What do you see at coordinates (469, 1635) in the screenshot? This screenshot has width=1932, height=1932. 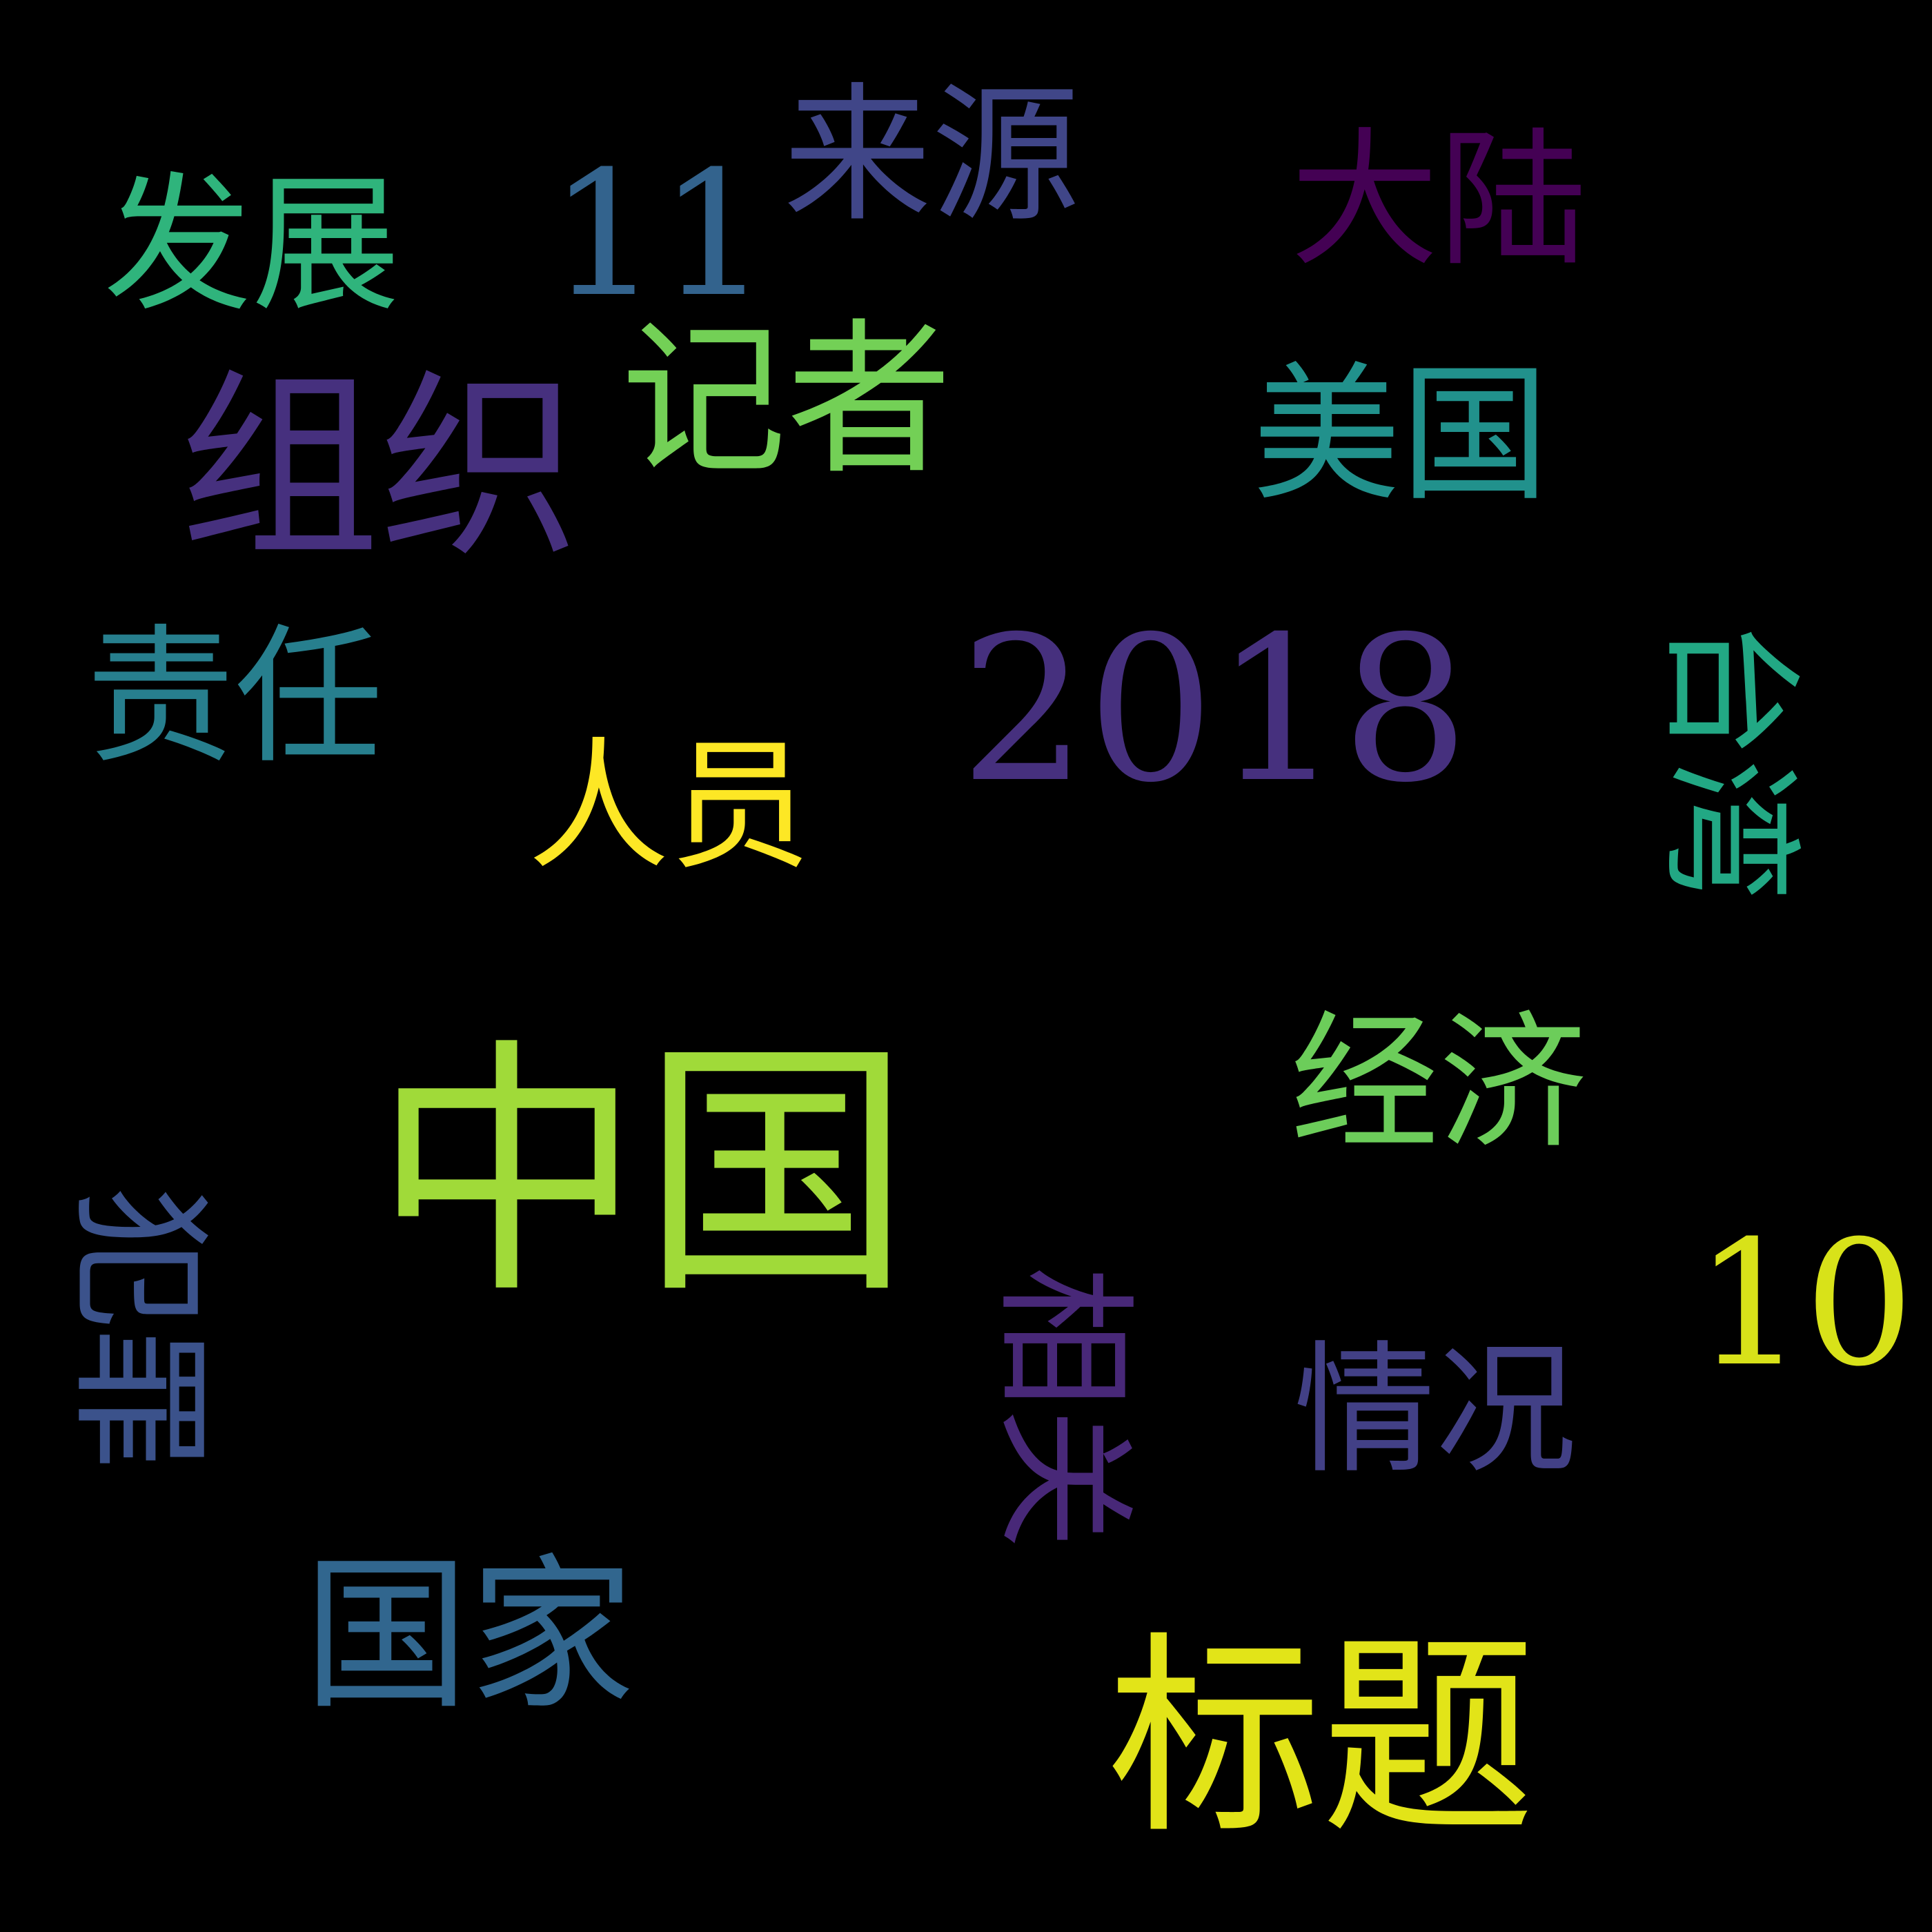 I see `word-guojia: 国家` at bounding box center [469, 1635].